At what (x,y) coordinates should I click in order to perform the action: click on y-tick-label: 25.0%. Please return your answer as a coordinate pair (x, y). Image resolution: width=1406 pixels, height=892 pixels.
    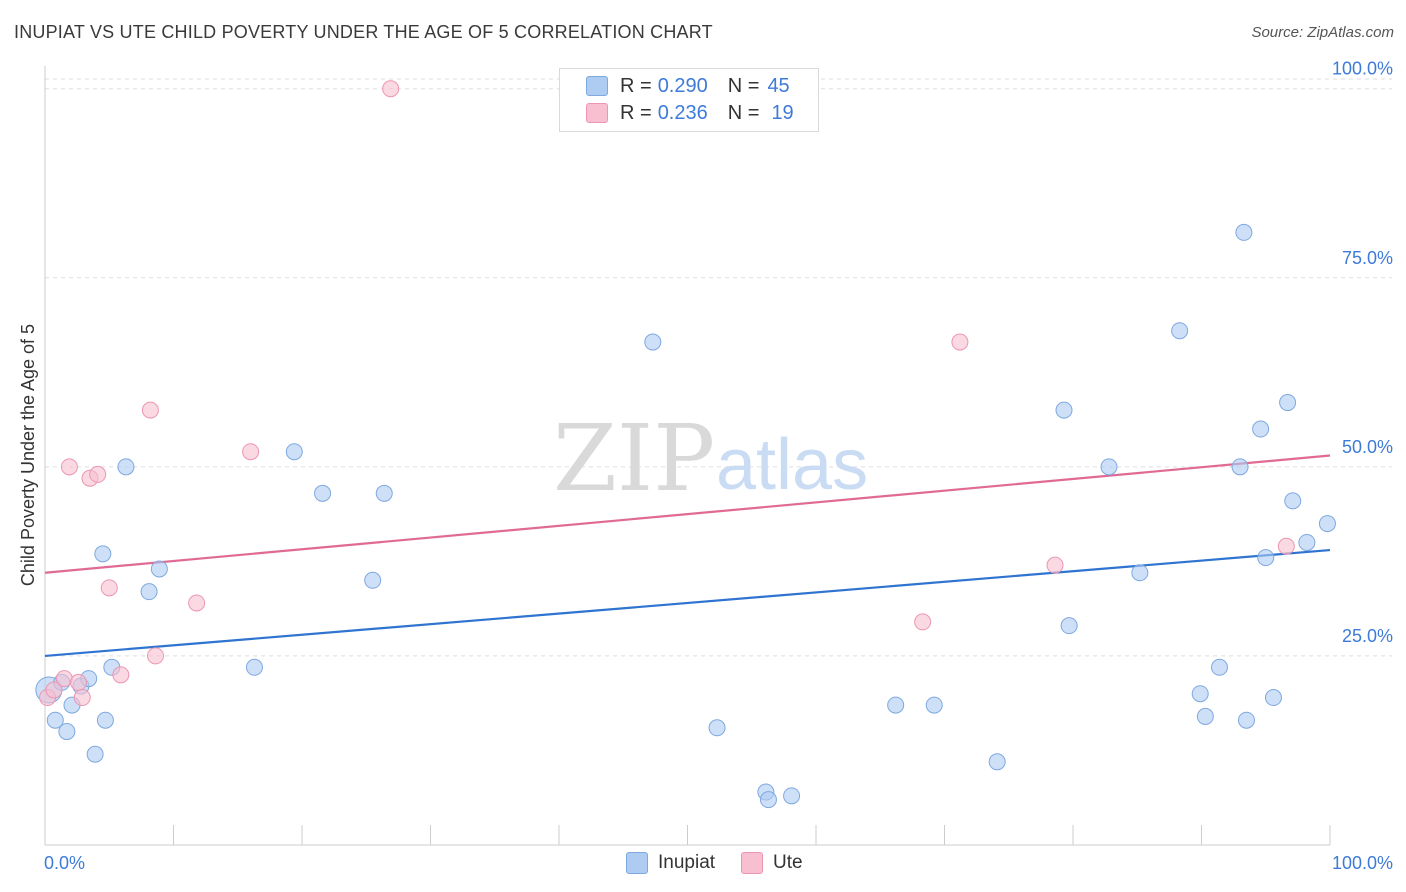
    Looking at the image, I should click on (1367, 636).